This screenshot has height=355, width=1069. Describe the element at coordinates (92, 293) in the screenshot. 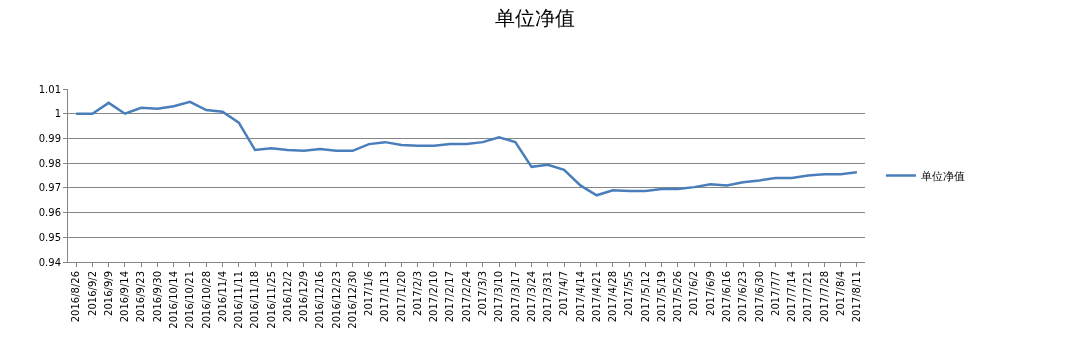

I see `x-tick-label: 2016/9/2` at that location.